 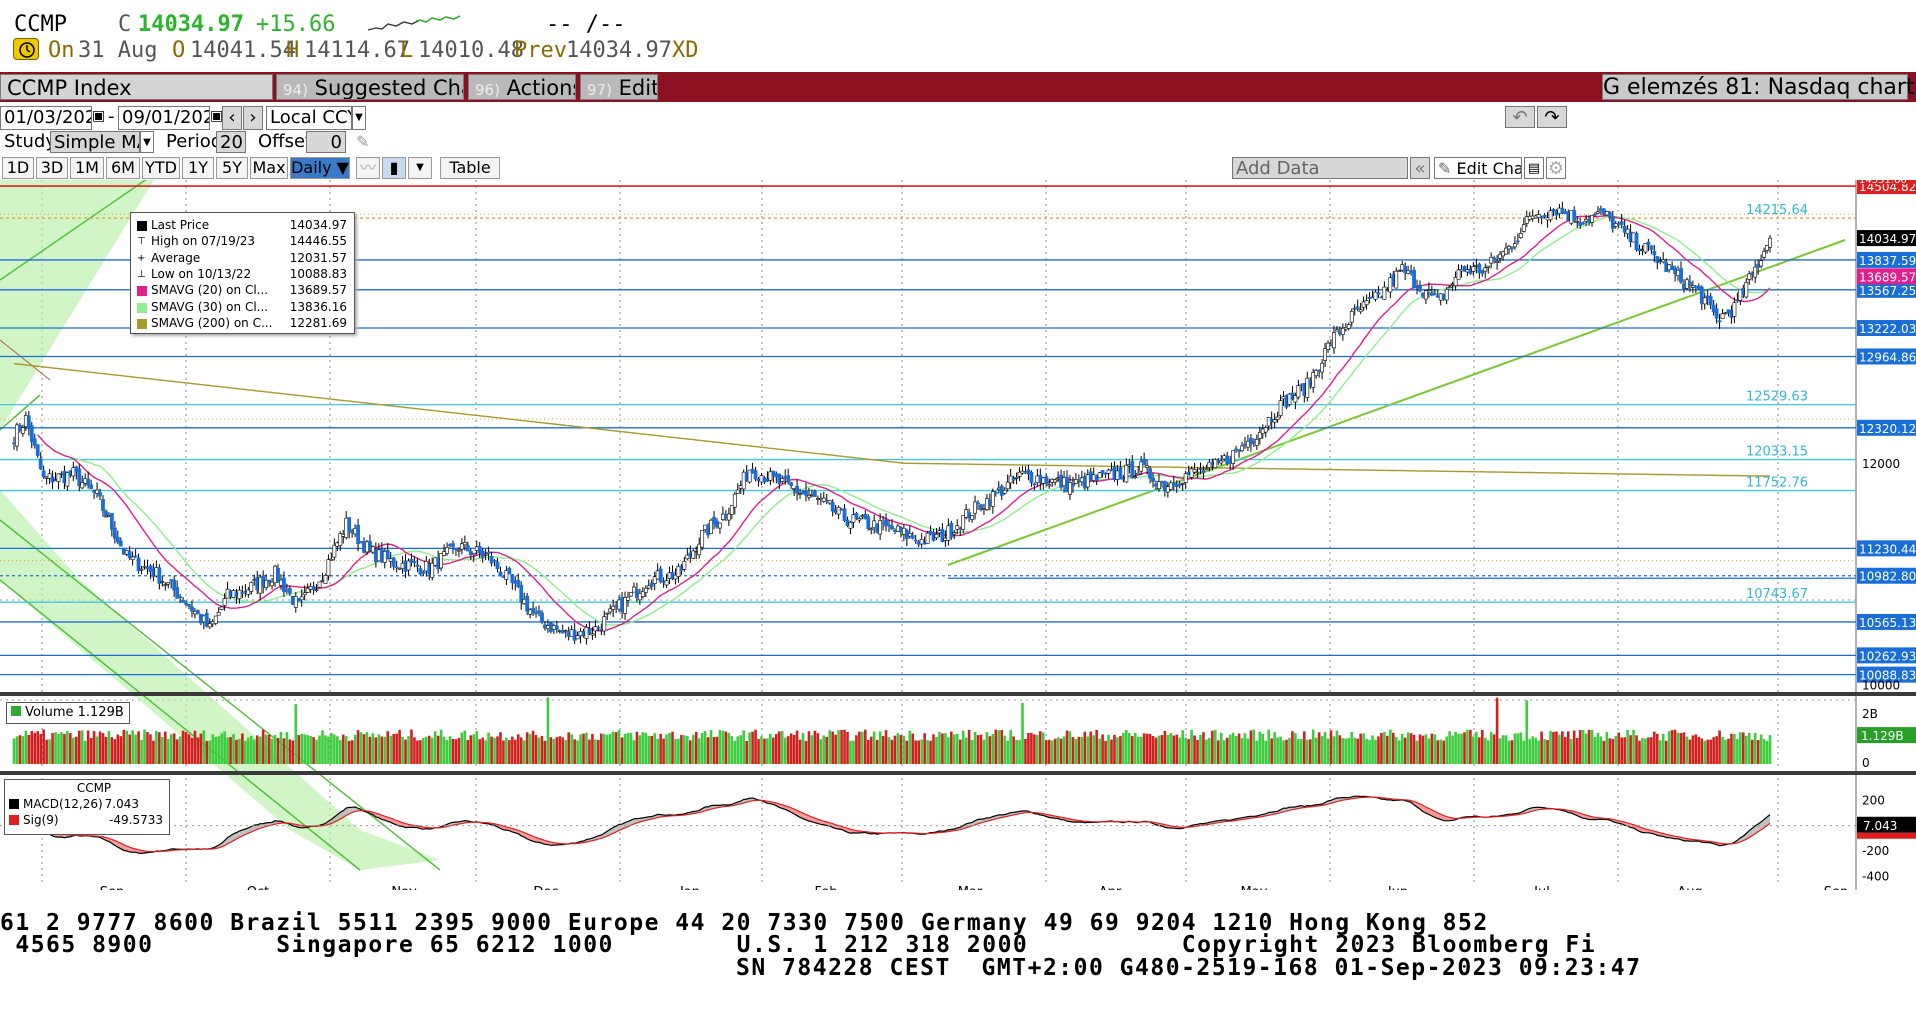 I want to click on prev-period-button: ‹, so click(x=232, y=118).